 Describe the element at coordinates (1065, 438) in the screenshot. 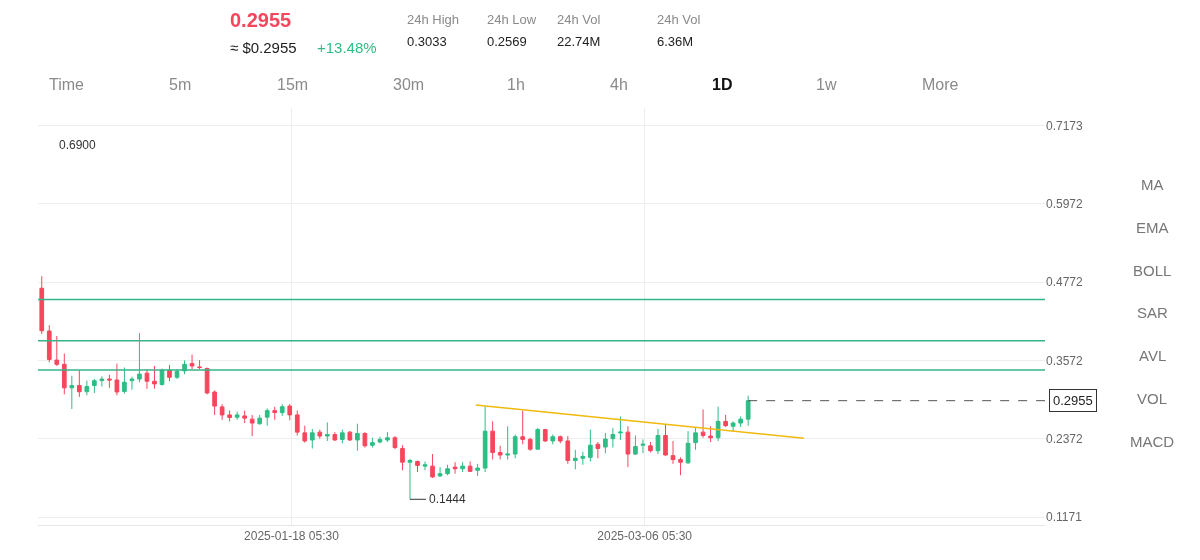

I see `y-tick-label: 0.2372` at that location.